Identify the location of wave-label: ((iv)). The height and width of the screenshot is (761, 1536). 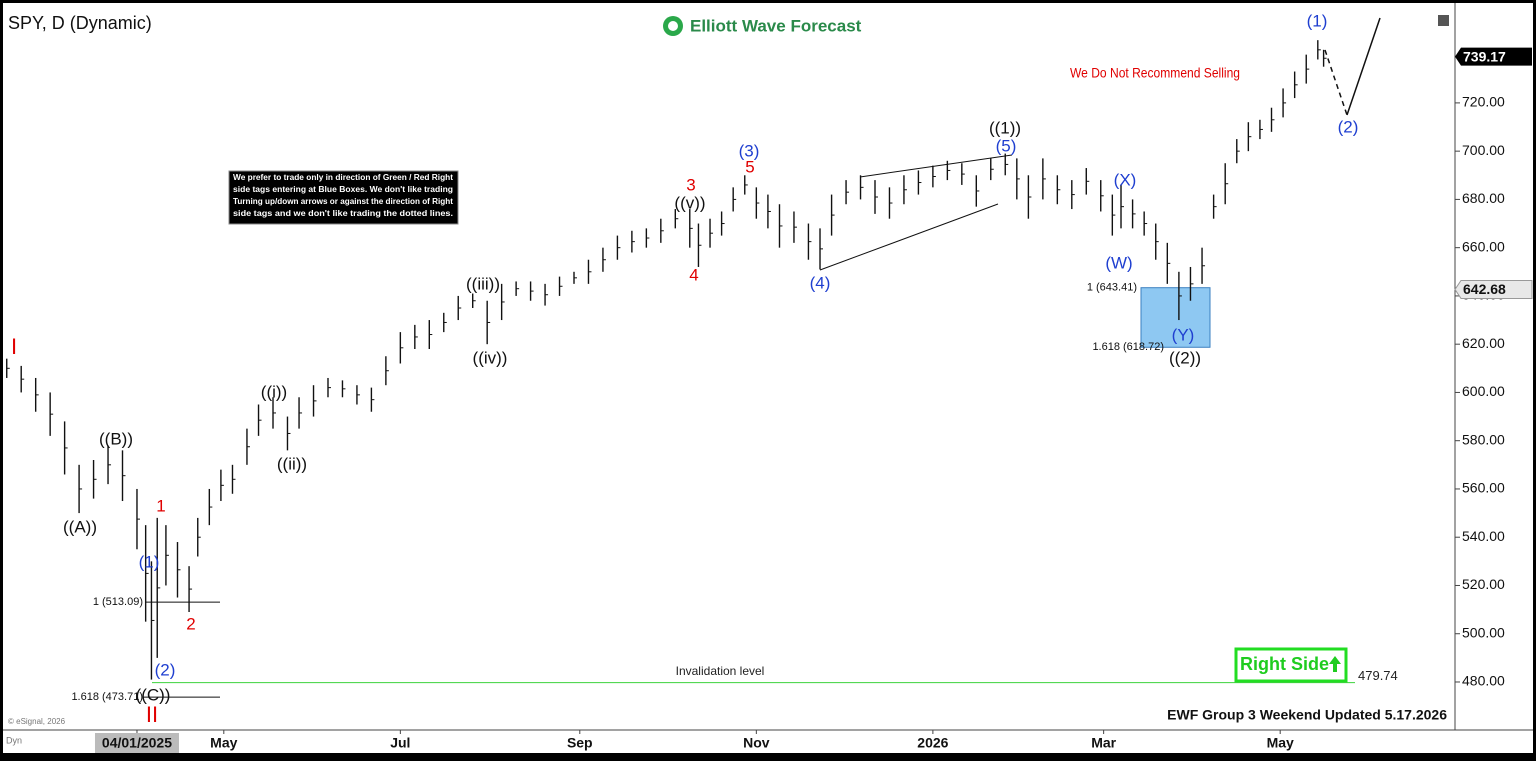
(490, 357).